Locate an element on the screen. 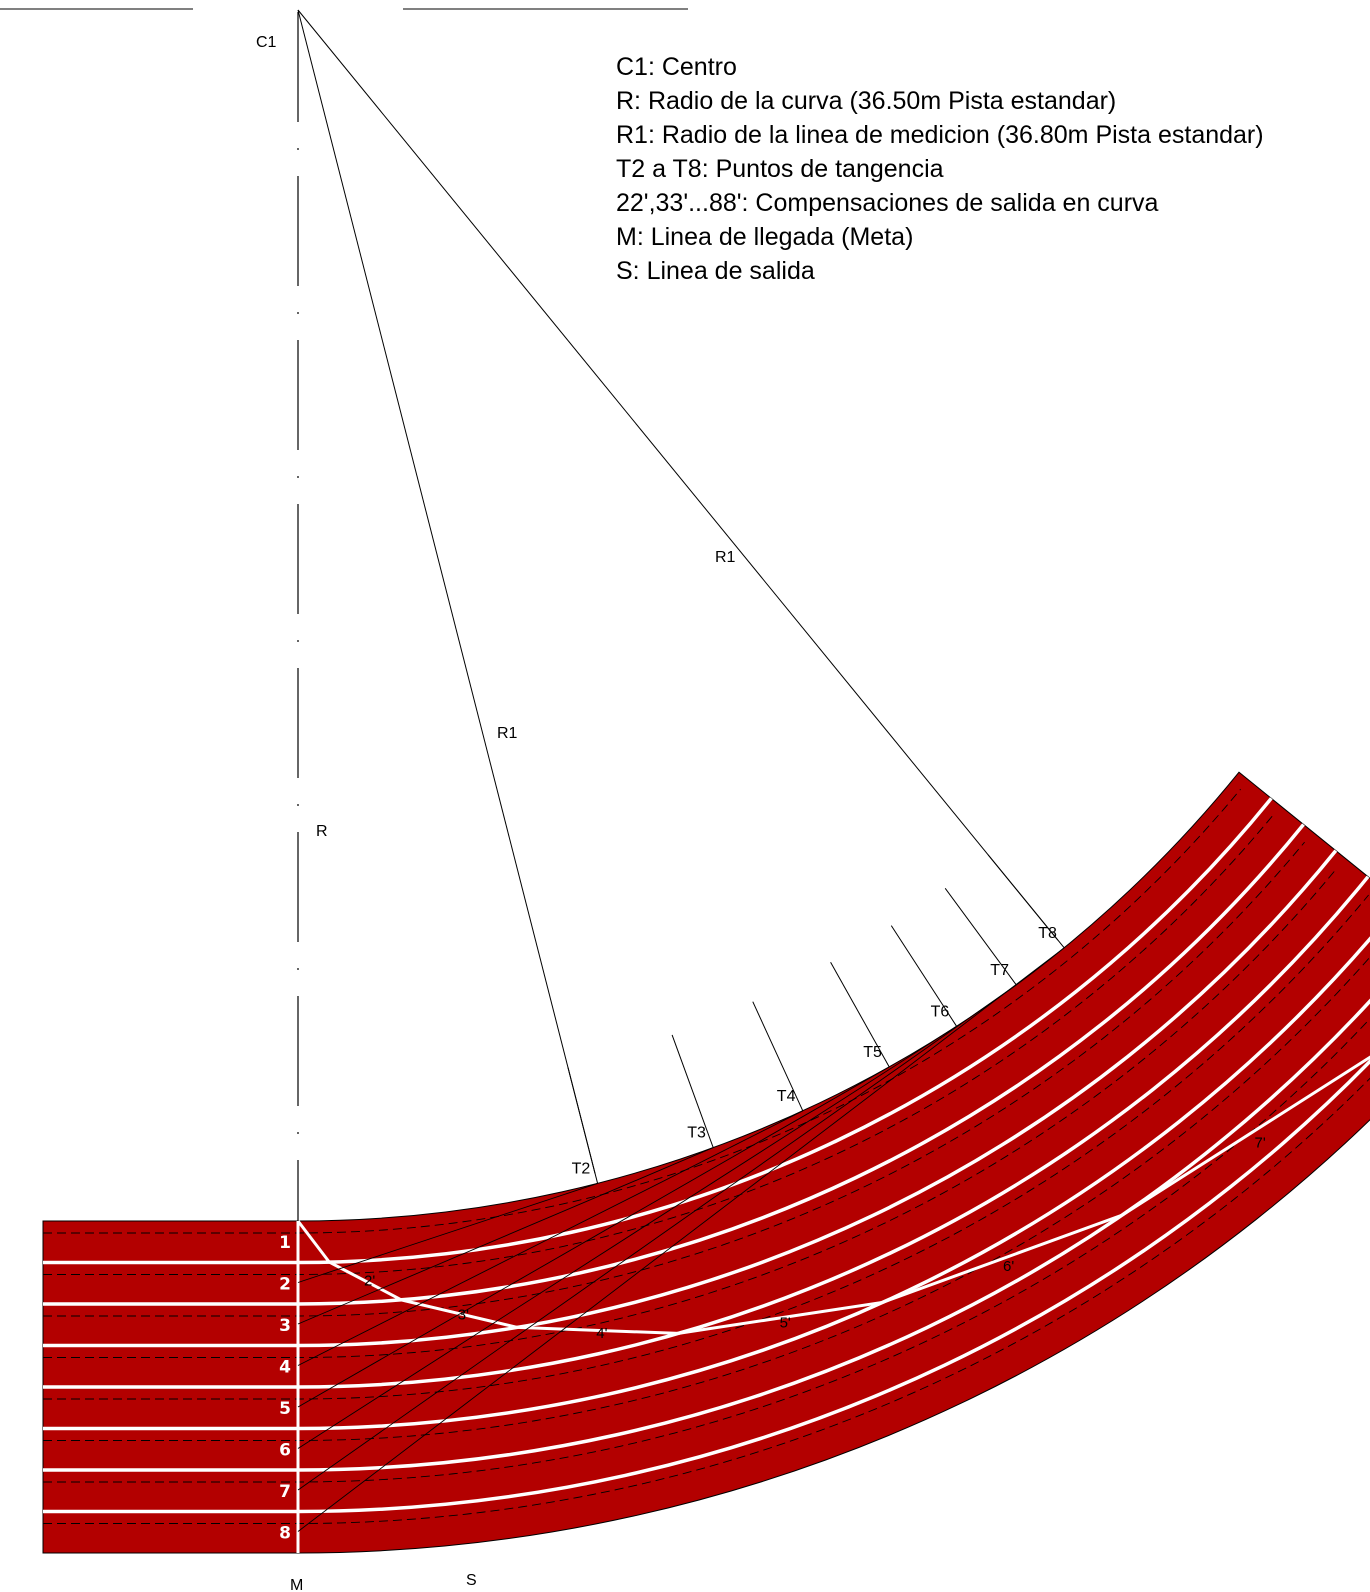 The height and width of the screenshot is (1592, 1370). lane-number: 6 is located at coordinates (285, 1450).